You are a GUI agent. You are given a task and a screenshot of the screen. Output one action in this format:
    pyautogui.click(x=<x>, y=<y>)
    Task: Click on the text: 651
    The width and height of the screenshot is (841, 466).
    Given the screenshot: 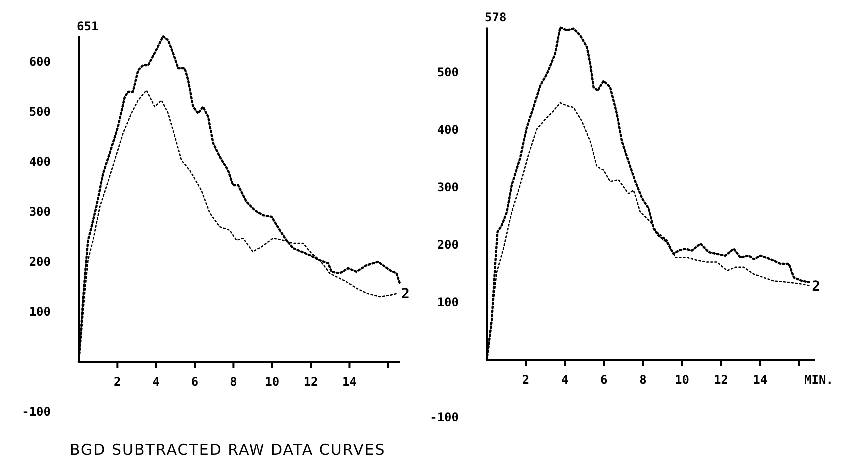 What is the action you would take?
    pyautogui.click(x=88, y=27)
    